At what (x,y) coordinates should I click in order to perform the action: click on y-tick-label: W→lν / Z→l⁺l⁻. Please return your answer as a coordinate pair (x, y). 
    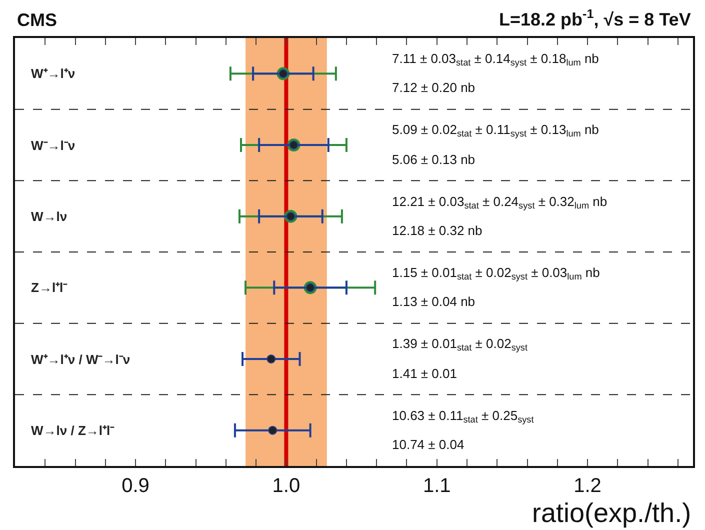
    Looking at the image, I should click on (73, 430).